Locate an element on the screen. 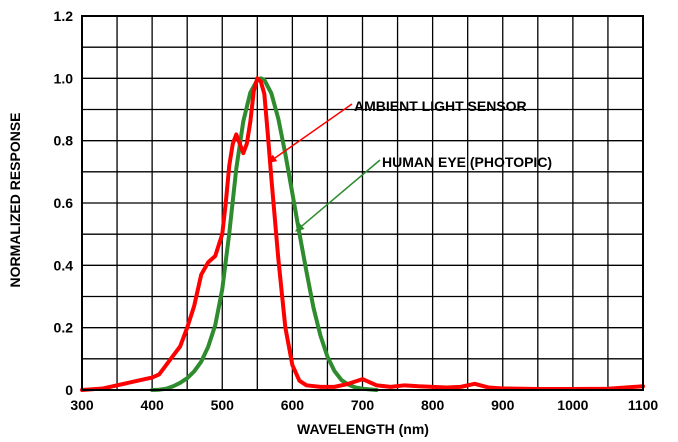  y-tick-label: 1.0 is located at coordinates (64, 78).